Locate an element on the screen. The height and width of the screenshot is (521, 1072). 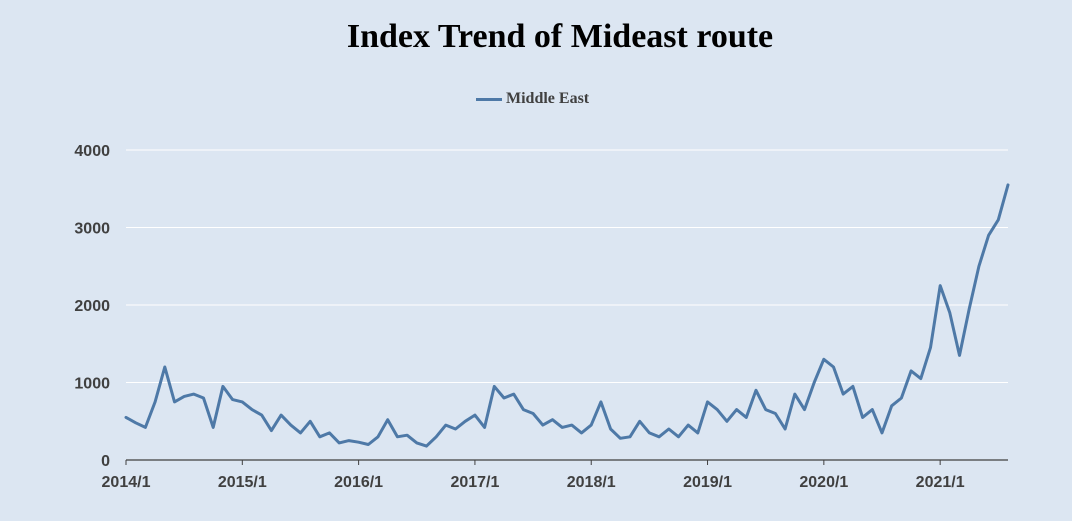
y-tick-label: 0 is located at coordinates (105, 461).